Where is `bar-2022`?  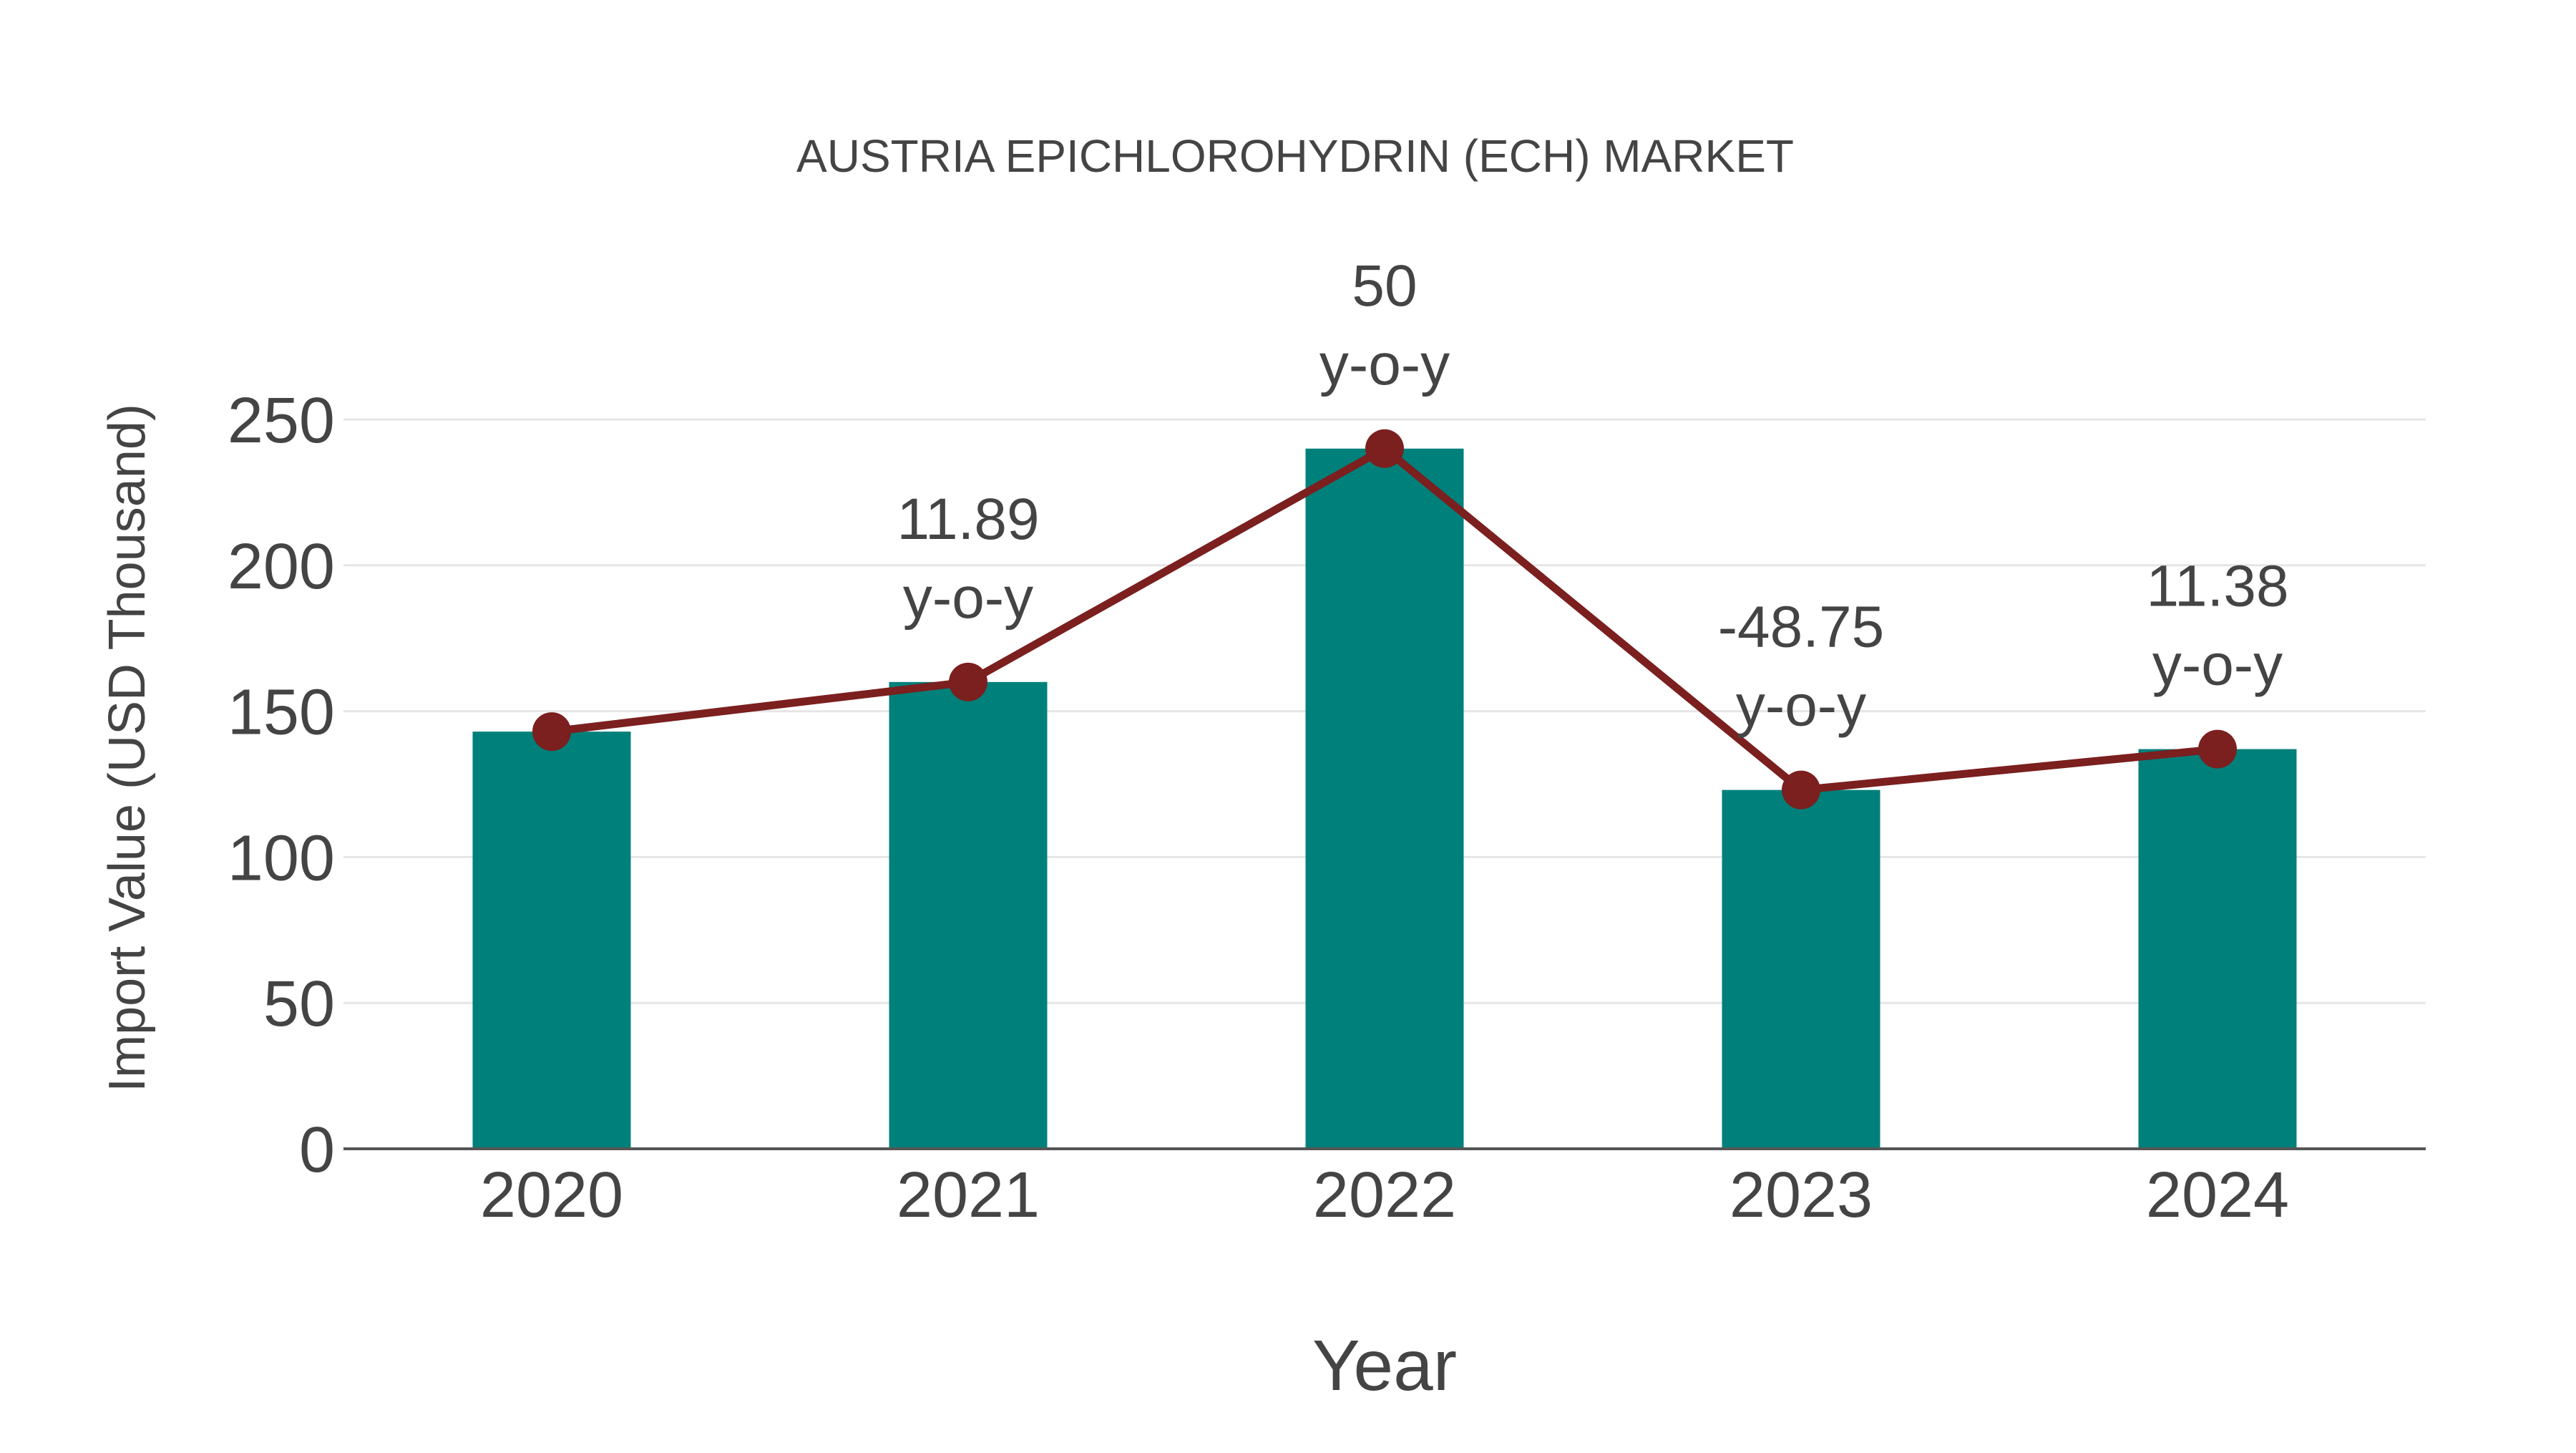 bar-2022 is located at coordinates (1384, 799).